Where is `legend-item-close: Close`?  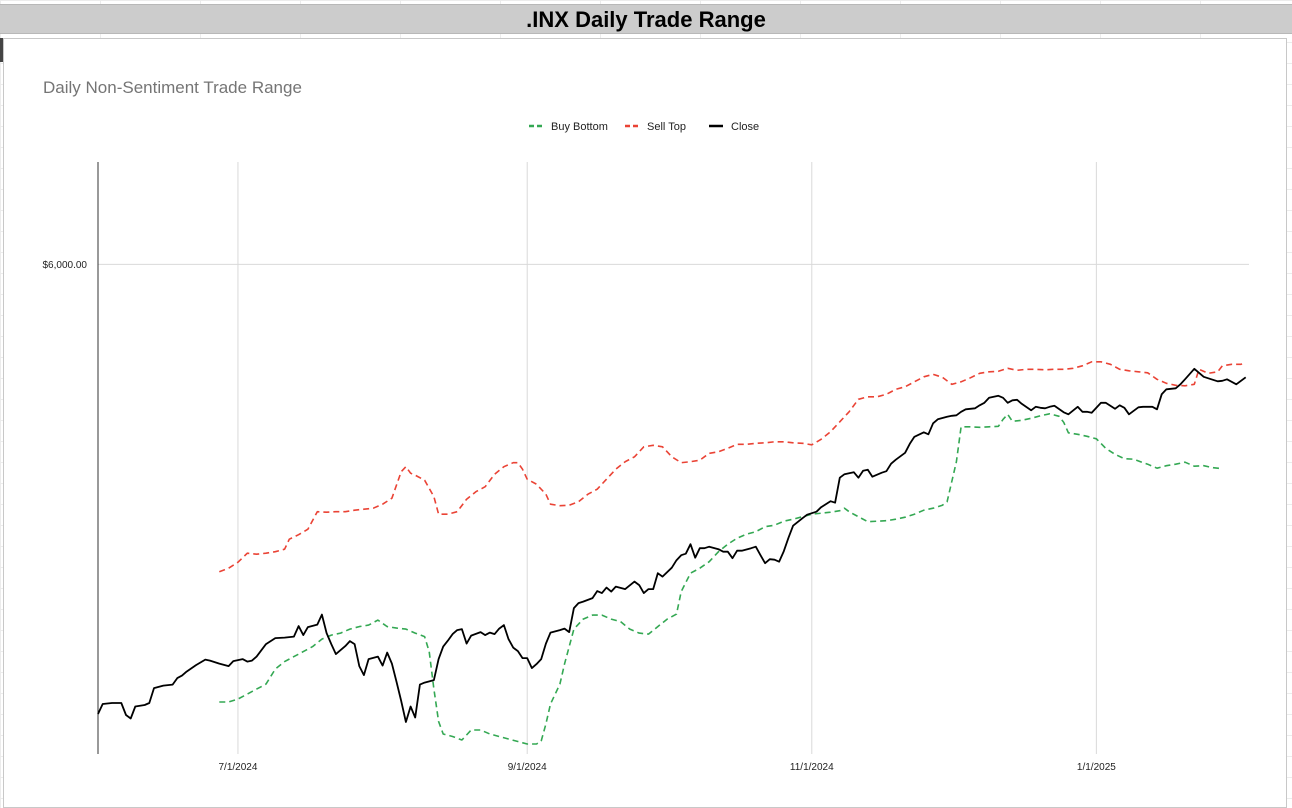 legend-item-close: Close is located at coordinates (734, 127).